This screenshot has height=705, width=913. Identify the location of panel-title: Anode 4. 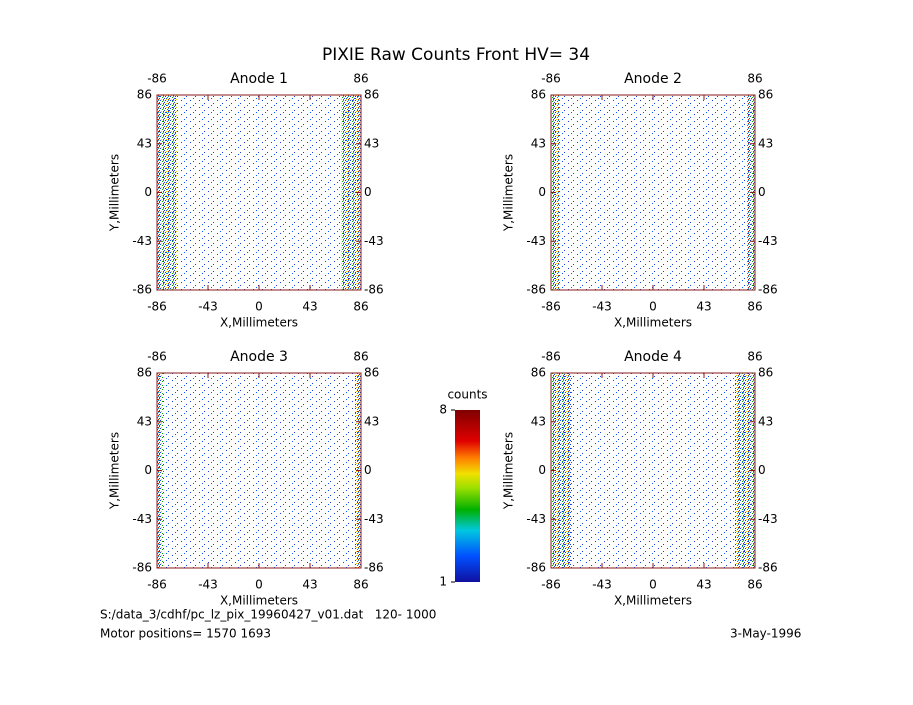
(653, 357).